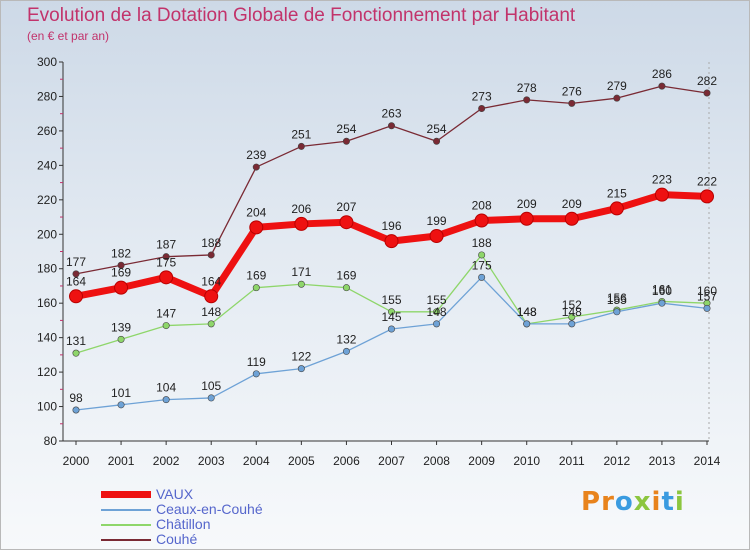  Describe the element at coordinates (47, 372) in the screenshot. I see `y-tick-label: 120` at that location.